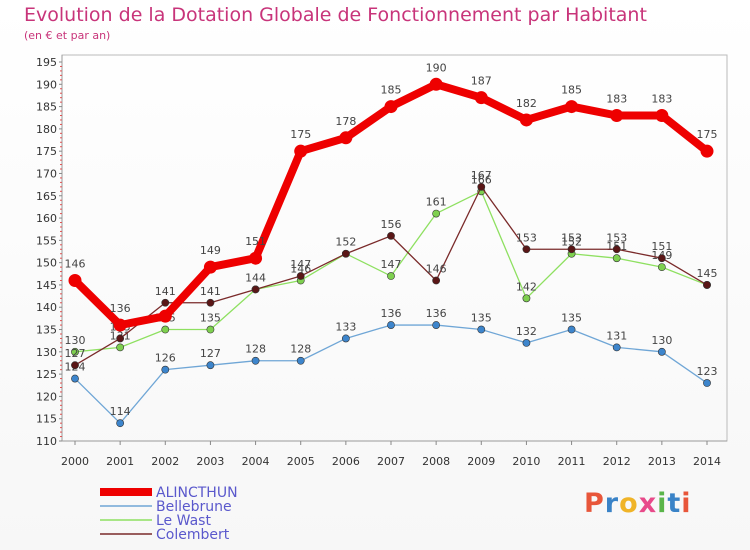 The height and width of the screenshot is (550, 750). Describe the element at coordinates (46, 307) in the screenshot. I see `y-tick-label: 140` at that location.